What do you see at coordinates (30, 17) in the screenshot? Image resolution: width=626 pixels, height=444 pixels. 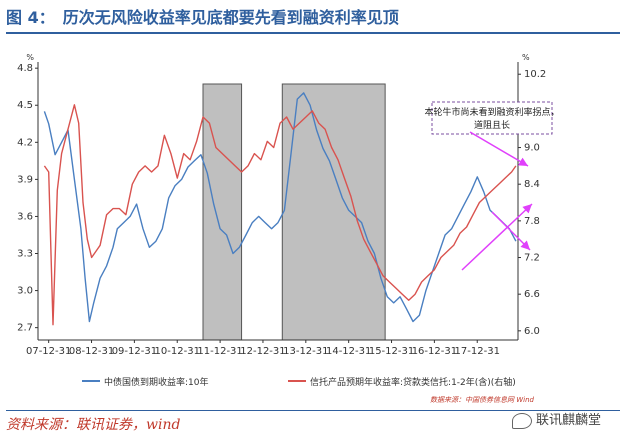 I see `figure-label: 图 4：` at bounding box center [30, 17].